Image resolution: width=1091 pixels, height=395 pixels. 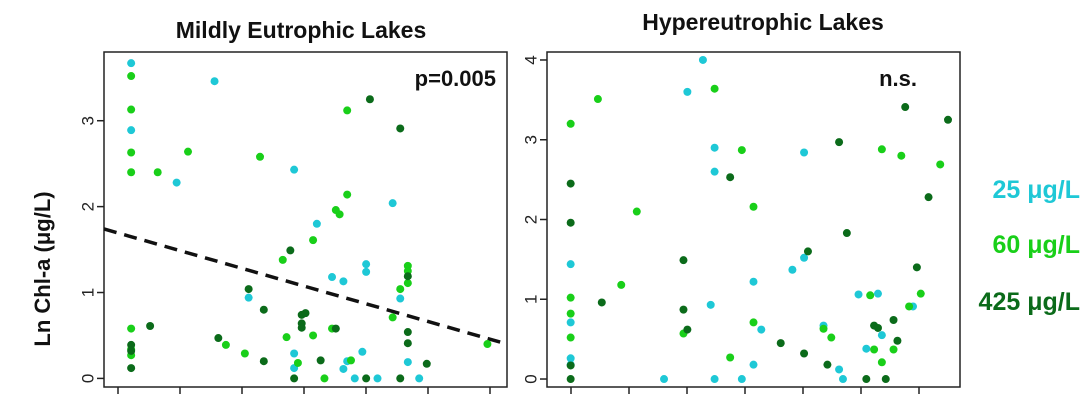 What do you see at coordinates (301, 30) in the screenshot?
I see `panel-title: Mildly Eutrophic Lakes` at bounding box center [301, 30].